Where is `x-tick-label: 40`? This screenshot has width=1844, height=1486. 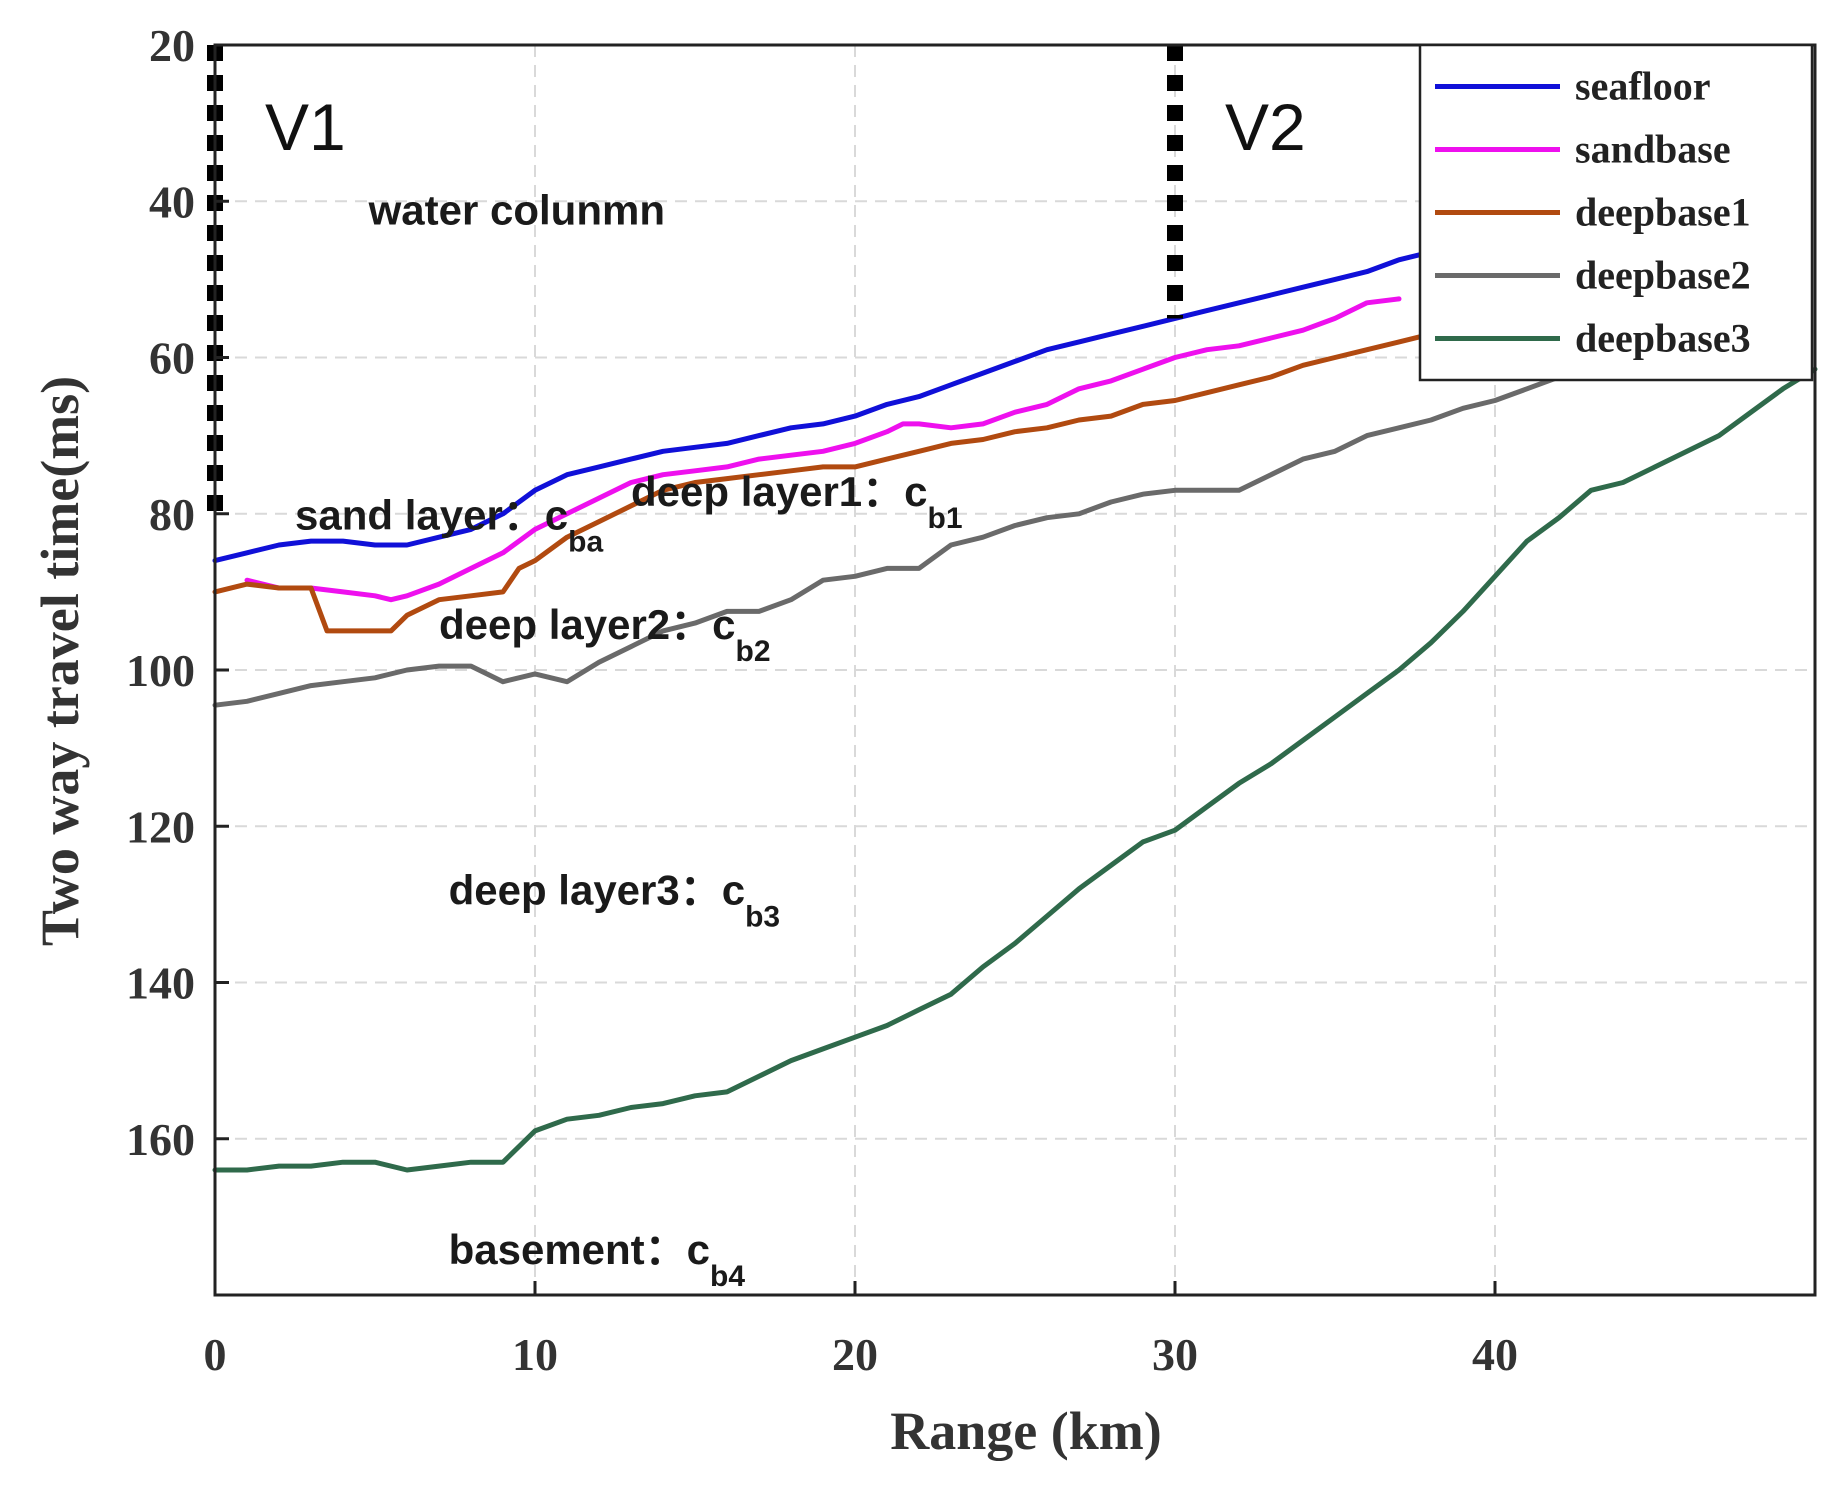
x-tick-label: 40 is located at coordinates (1495, 1354).